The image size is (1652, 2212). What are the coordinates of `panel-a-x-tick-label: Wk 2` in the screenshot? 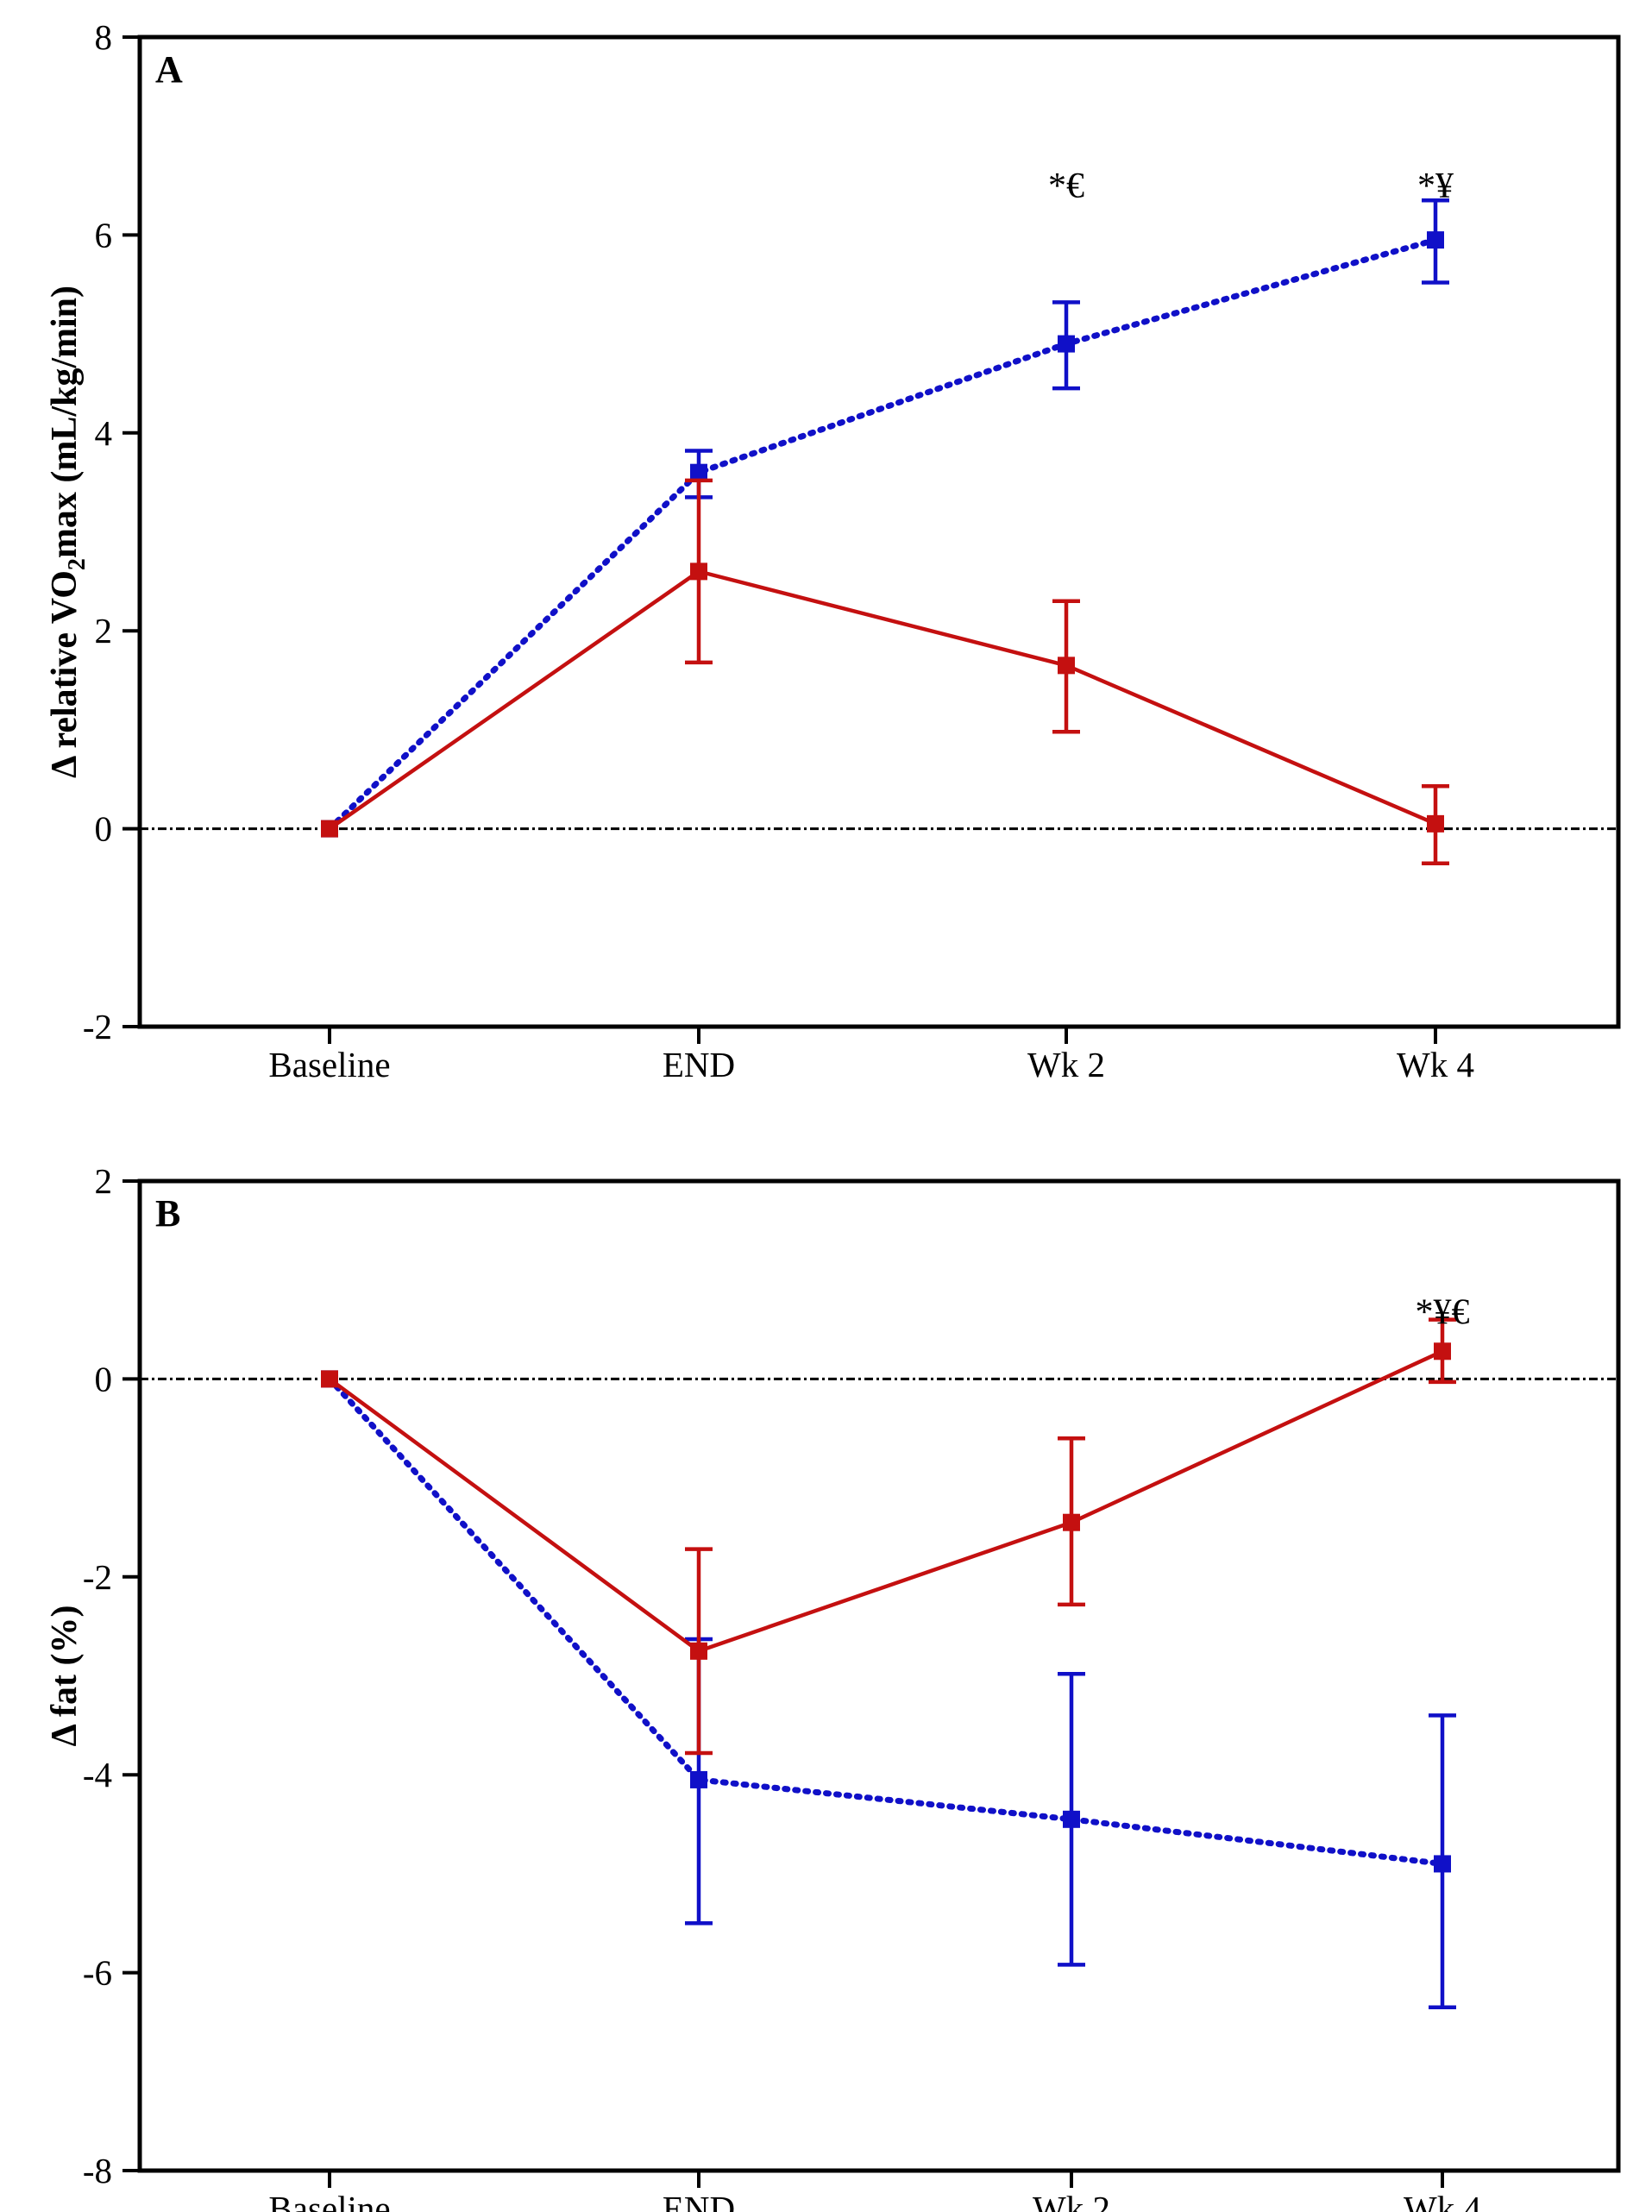 It's located at (1066, 1065).